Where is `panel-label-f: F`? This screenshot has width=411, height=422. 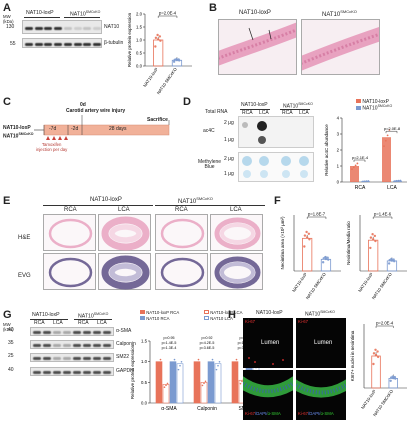 panel-label-f: F is located at coordinates (277, 201).